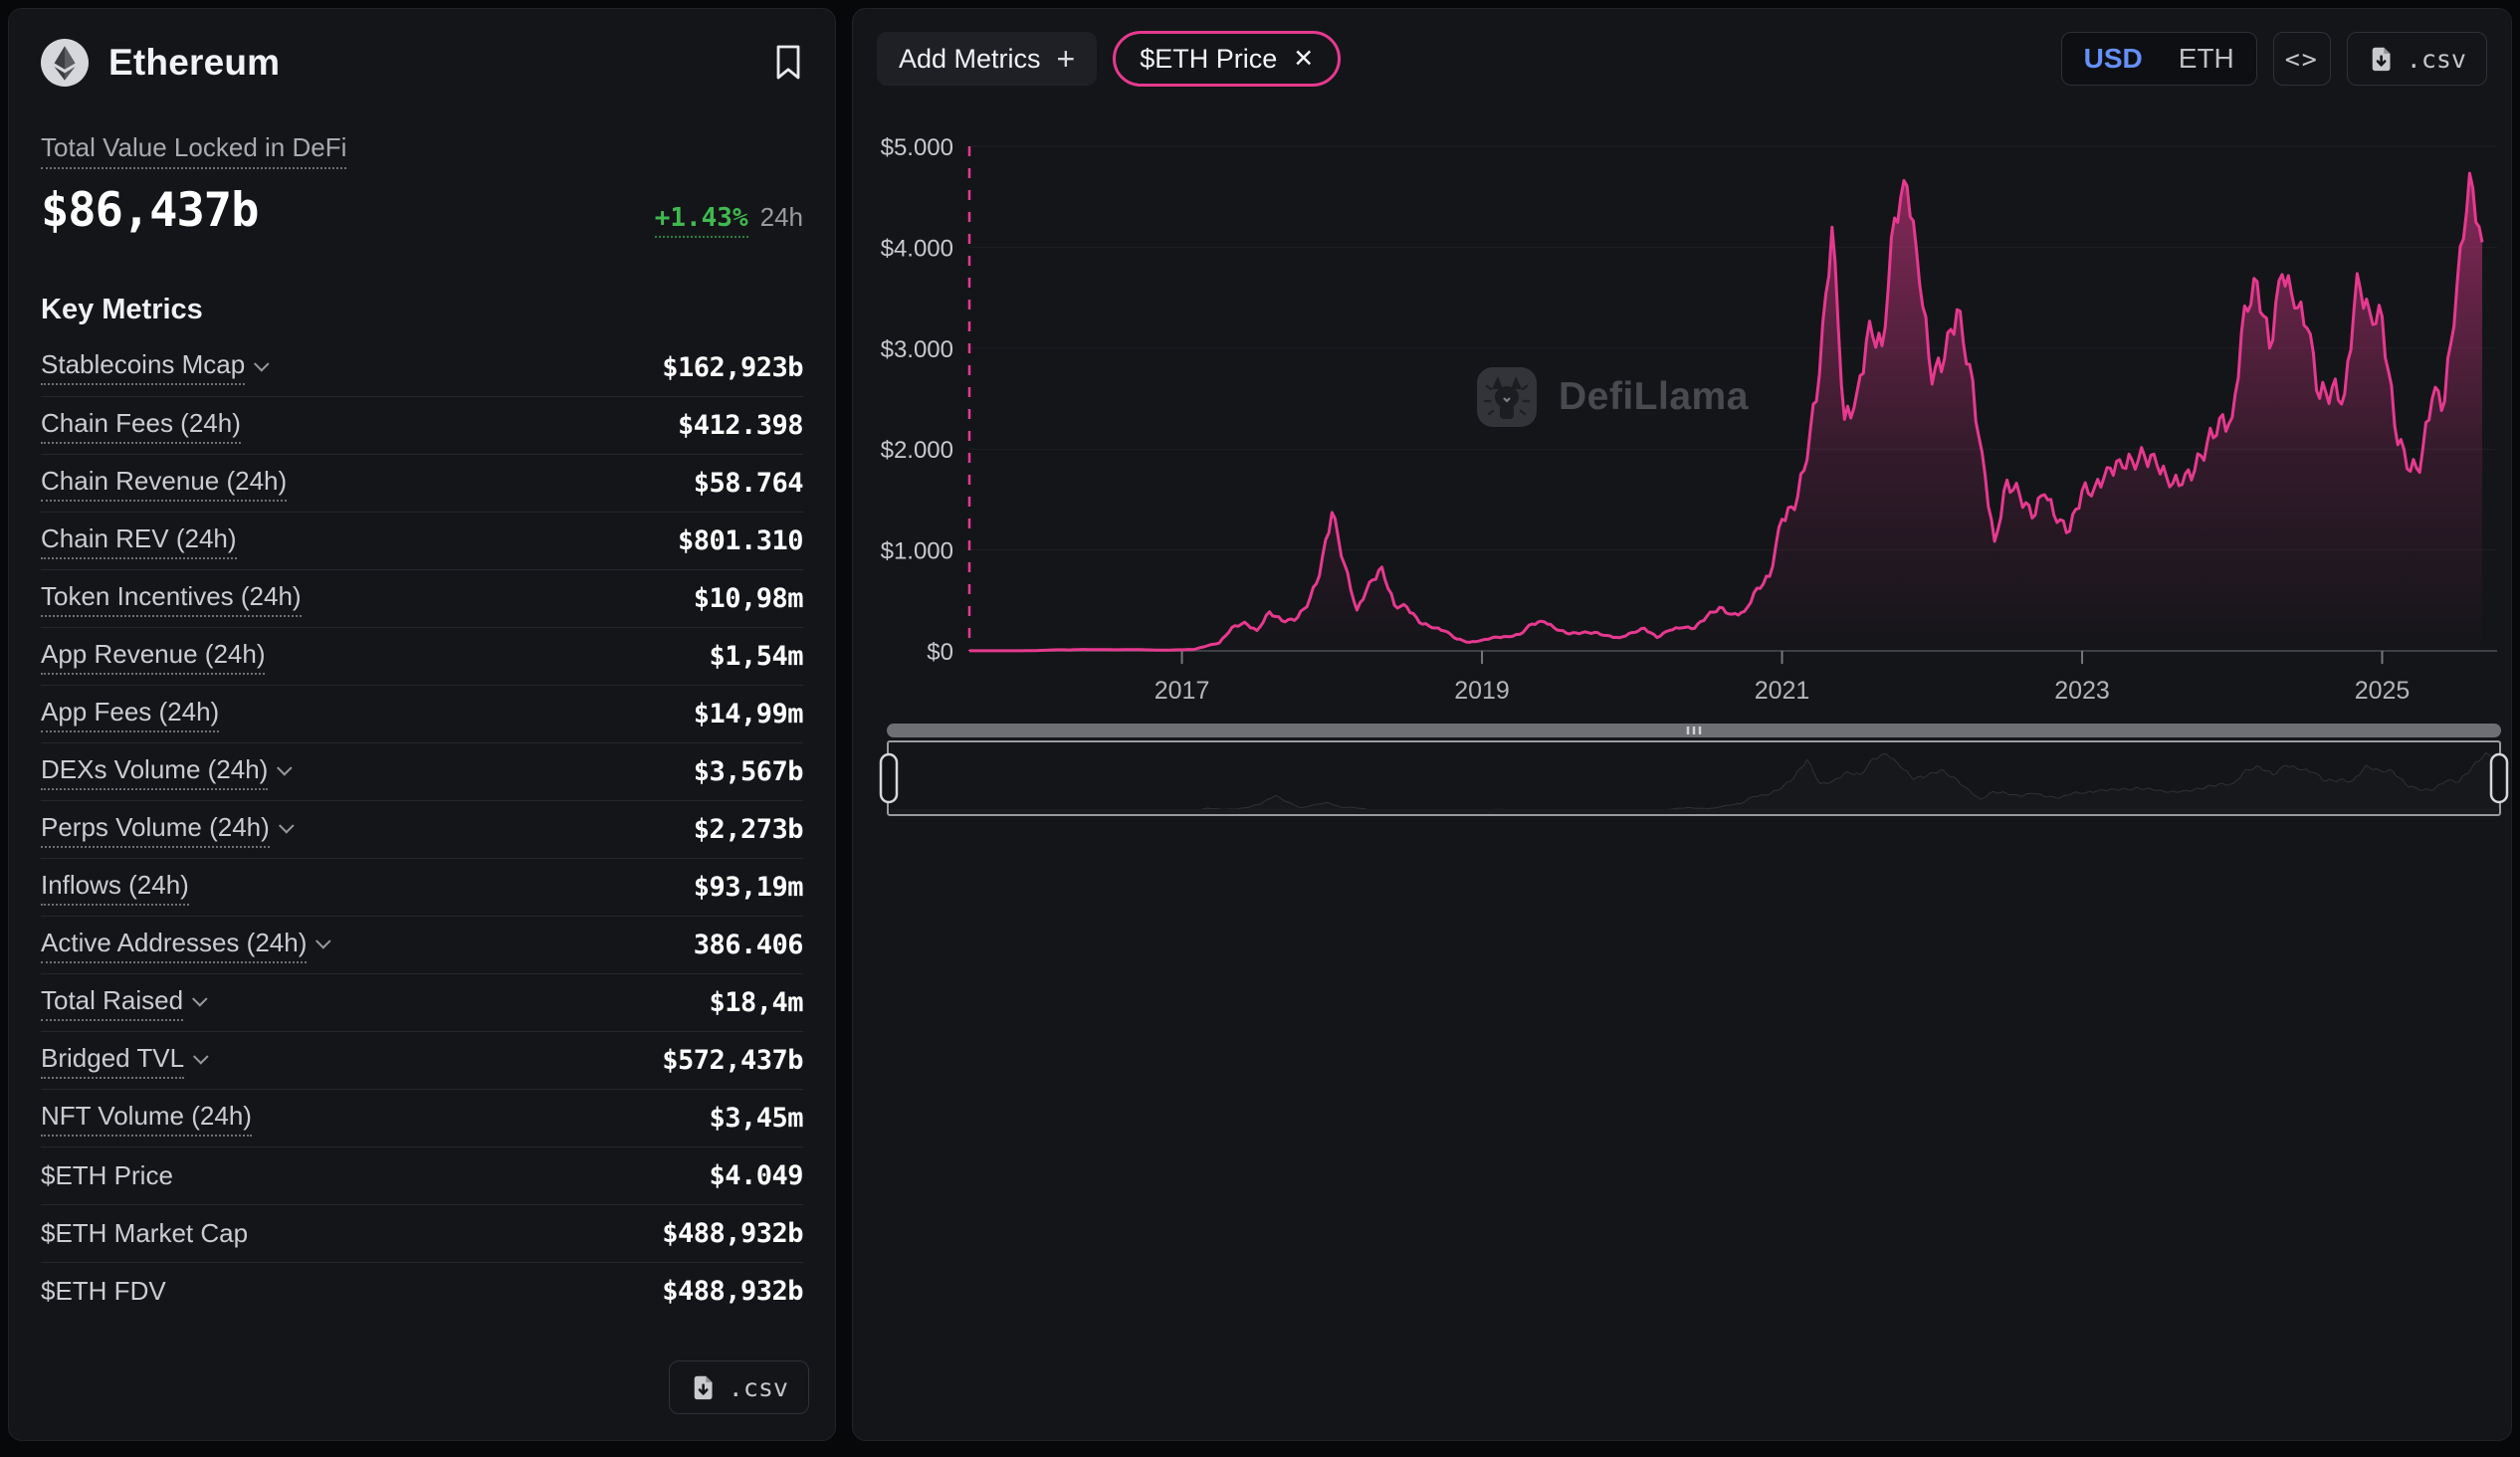  I want to click on metric-value: $10,98m, so click(748, 598).